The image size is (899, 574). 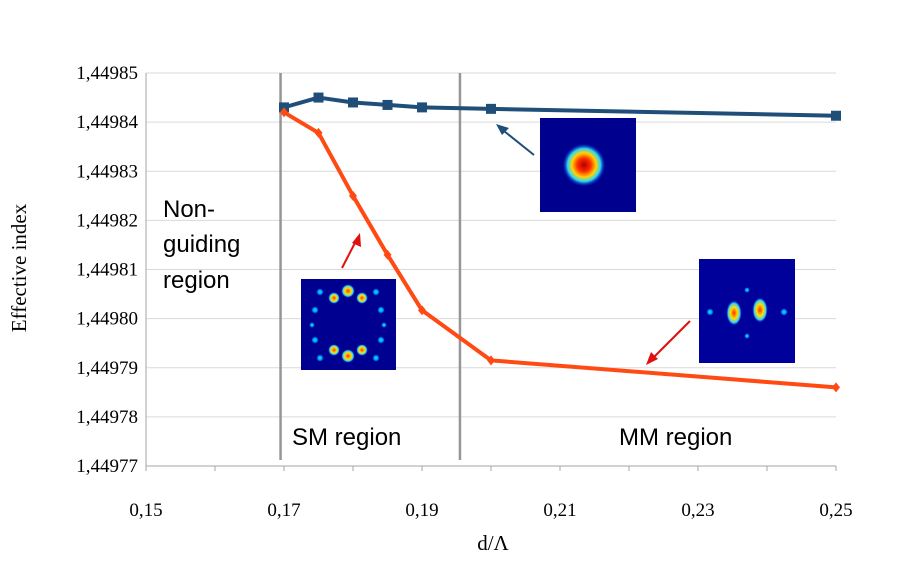 I want to click on y-tick-label: 1,44982, so click(x=107, y=220).